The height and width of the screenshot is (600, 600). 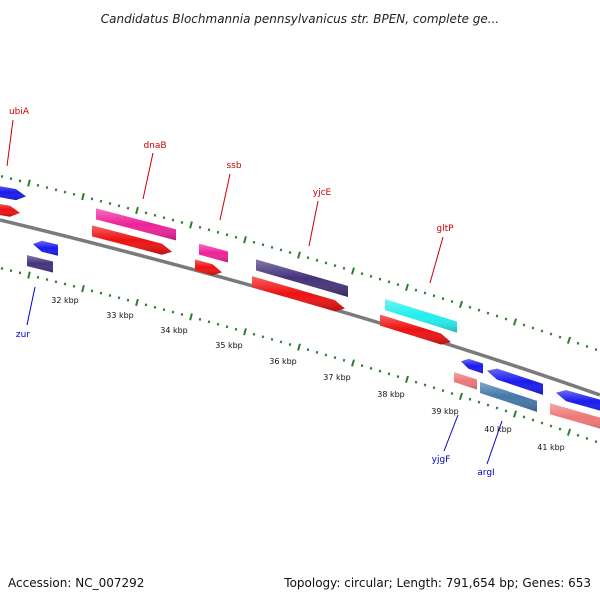 What do you see at coordinates (575, 416) in the screenshot?
I see `feature-pink-right-shading` at bounding box center [575, 416].